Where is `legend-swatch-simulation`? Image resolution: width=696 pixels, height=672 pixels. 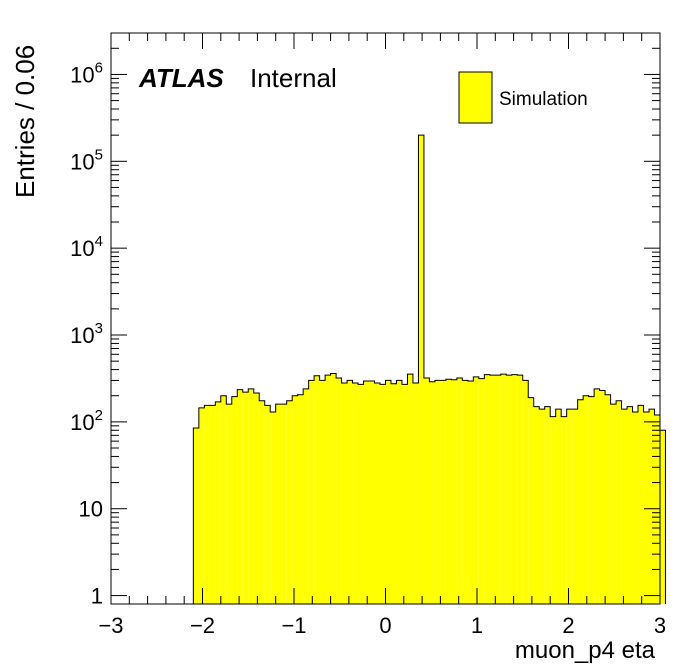
legend-swatch-simulation is located at coordinates (475, 97).